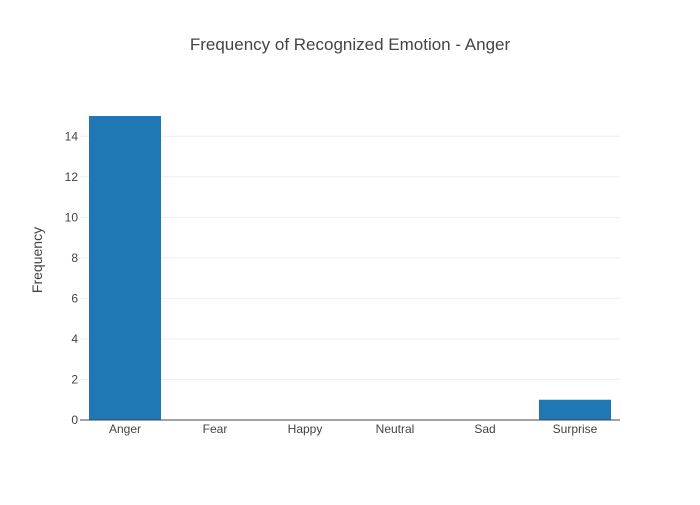  Describe the element at coordinates (74, 298) in the screenshot. I see `y-tick-label-6: 6` at that location.